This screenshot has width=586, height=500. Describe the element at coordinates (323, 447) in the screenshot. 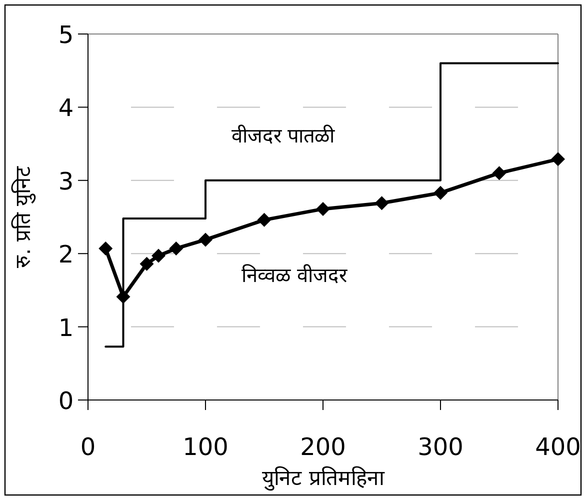

I see `x-tick-label: 200` at that location.